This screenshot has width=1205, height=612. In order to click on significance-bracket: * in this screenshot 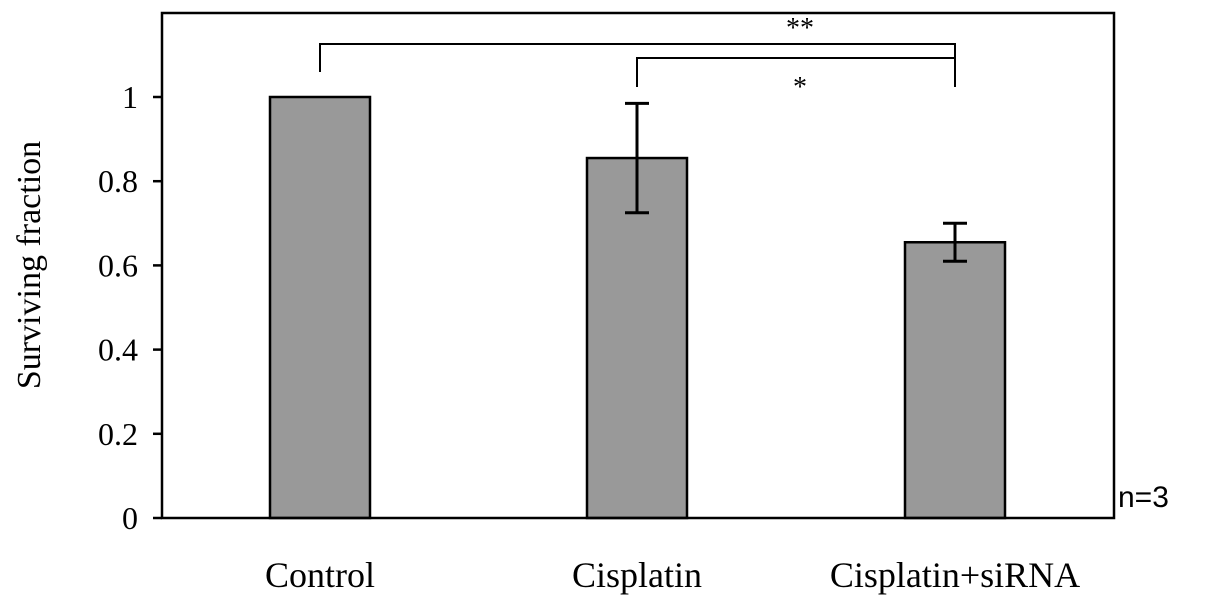, I will do `click(796, 80)`.